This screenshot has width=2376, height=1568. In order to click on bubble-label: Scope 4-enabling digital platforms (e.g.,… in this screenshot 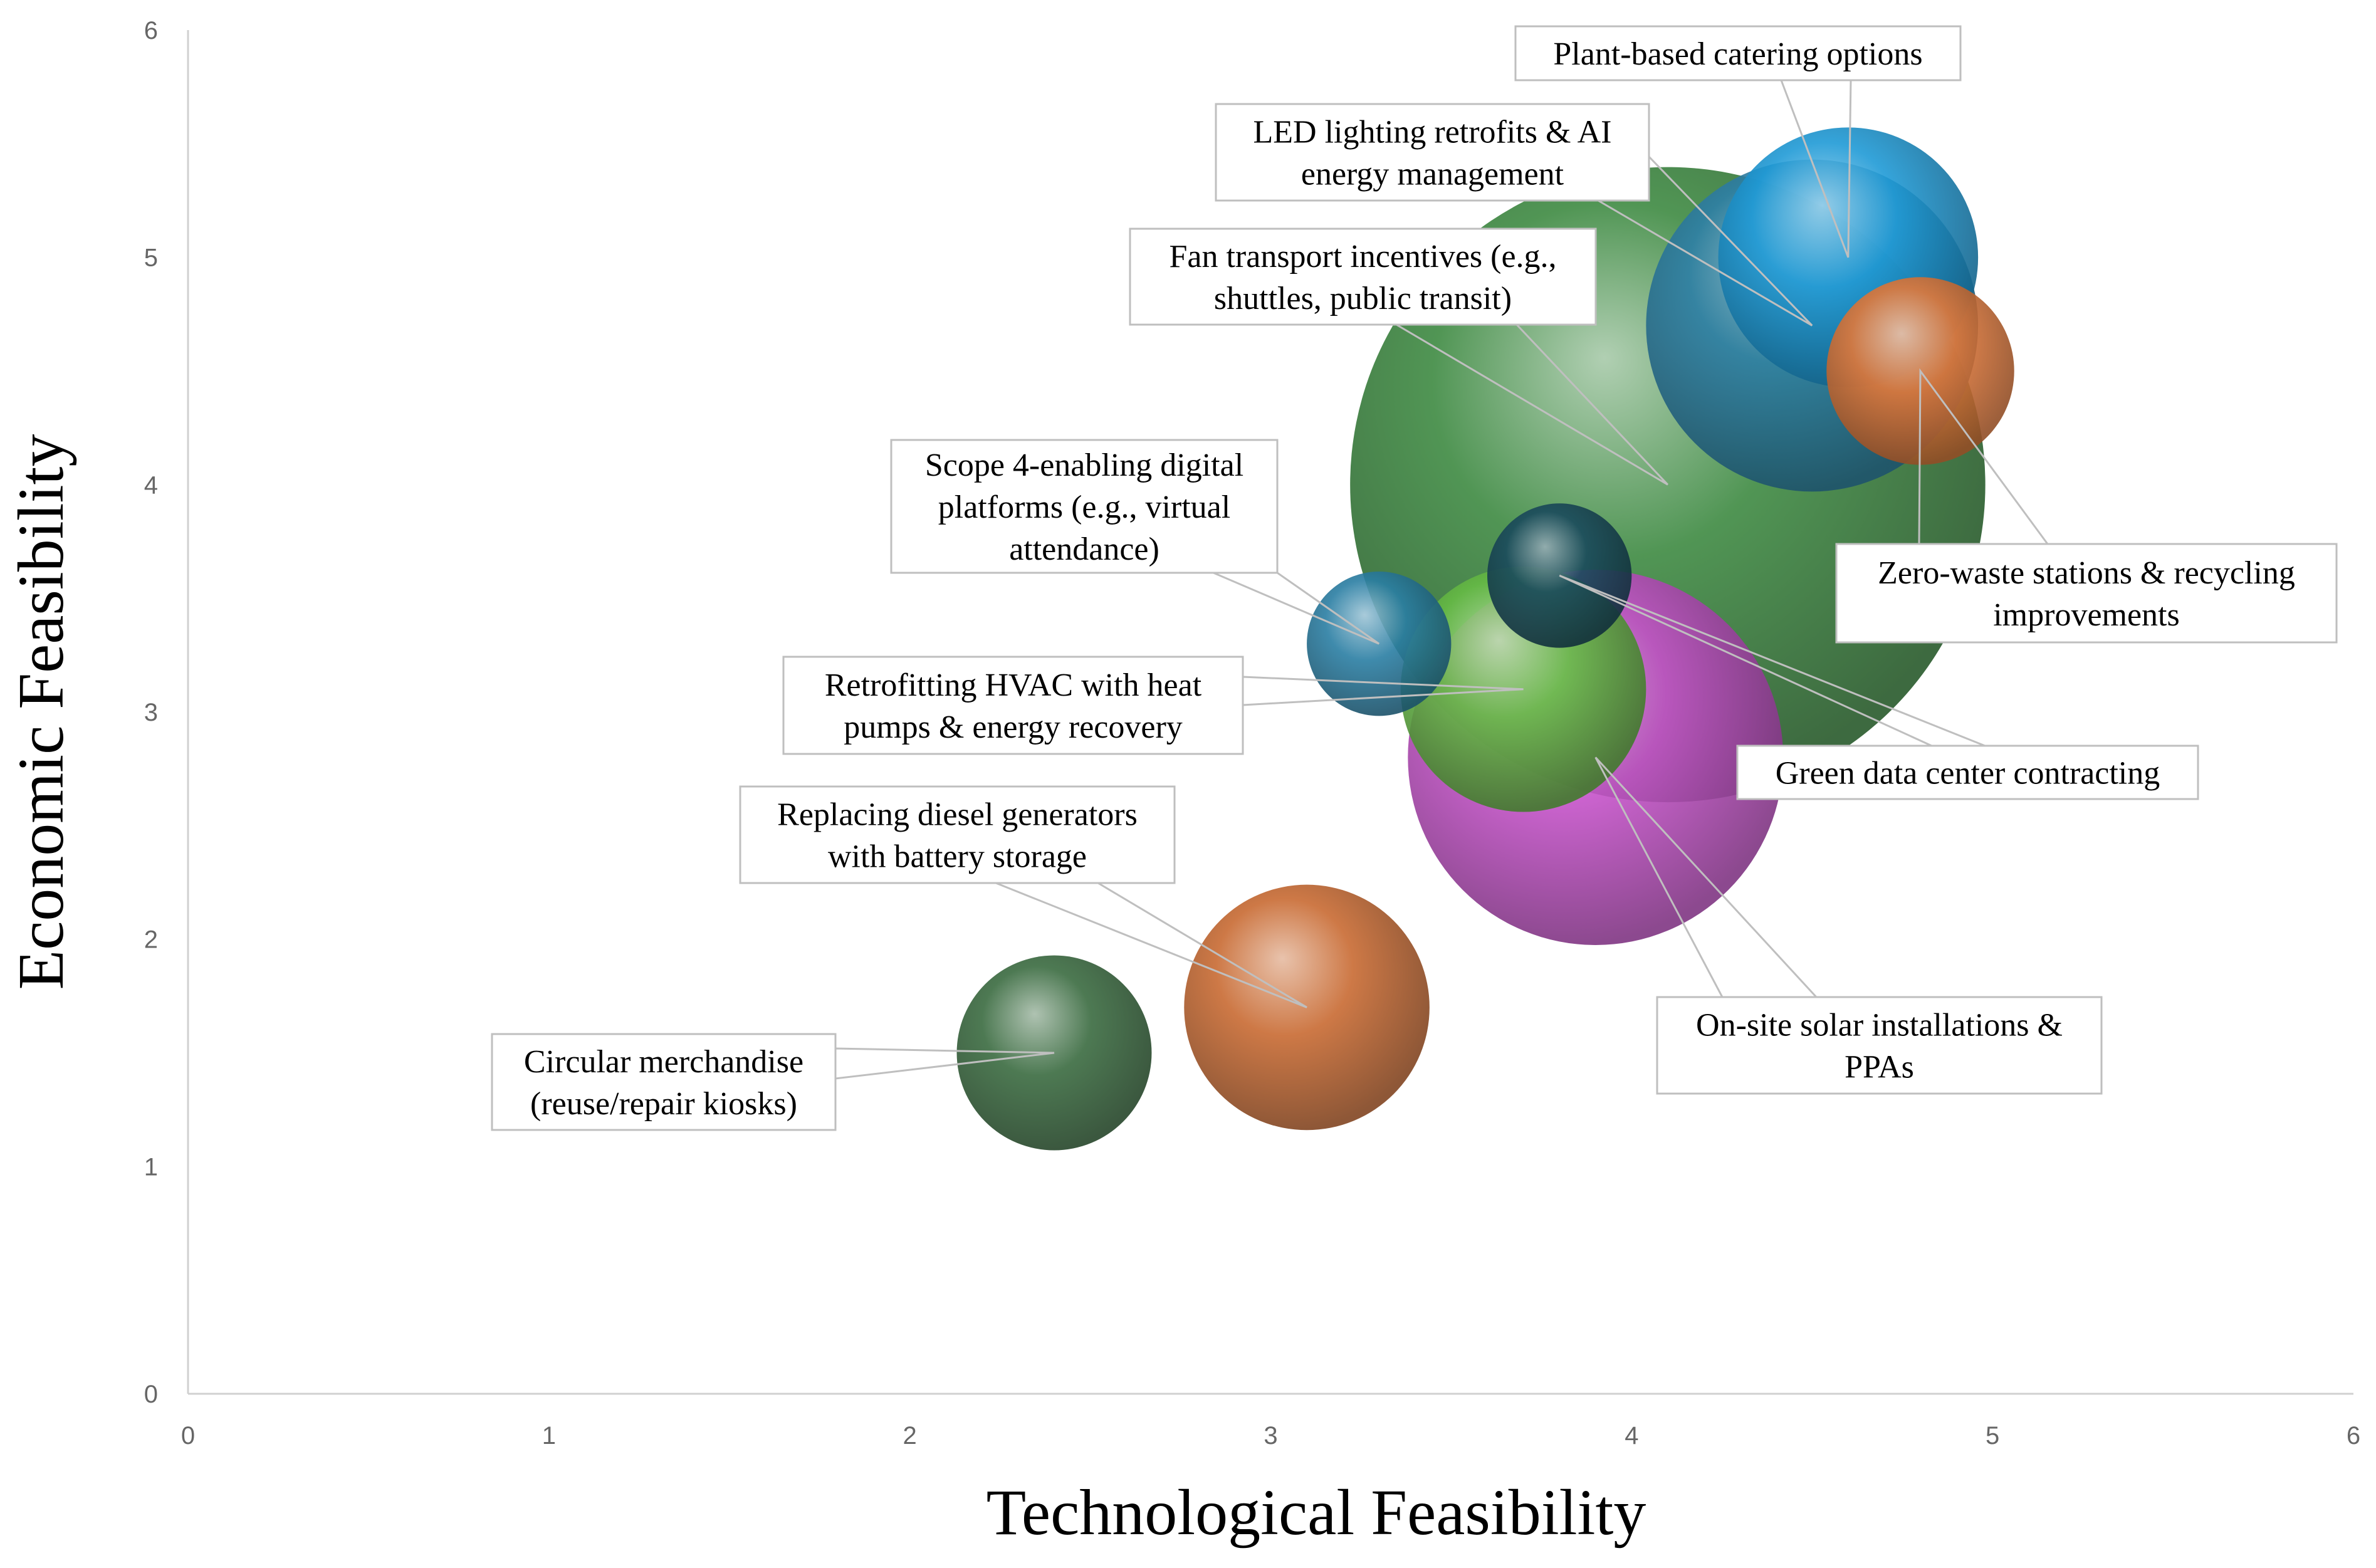, I will do `click(1084, 506)`.